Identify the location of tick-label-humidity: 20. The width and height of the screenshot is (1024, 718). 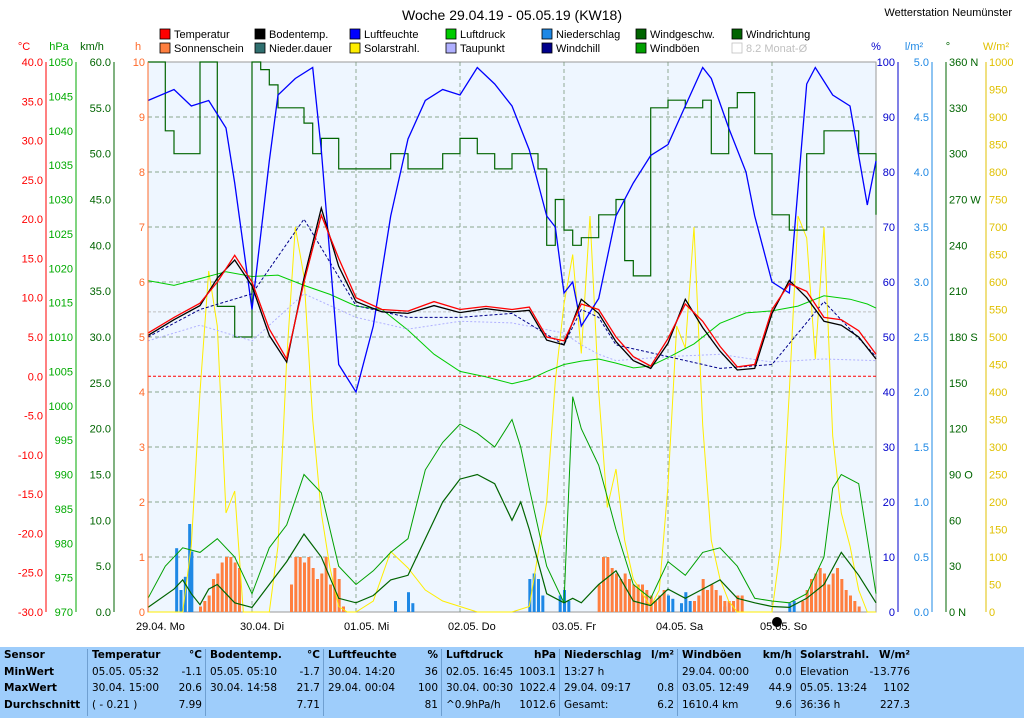
(889, 503).